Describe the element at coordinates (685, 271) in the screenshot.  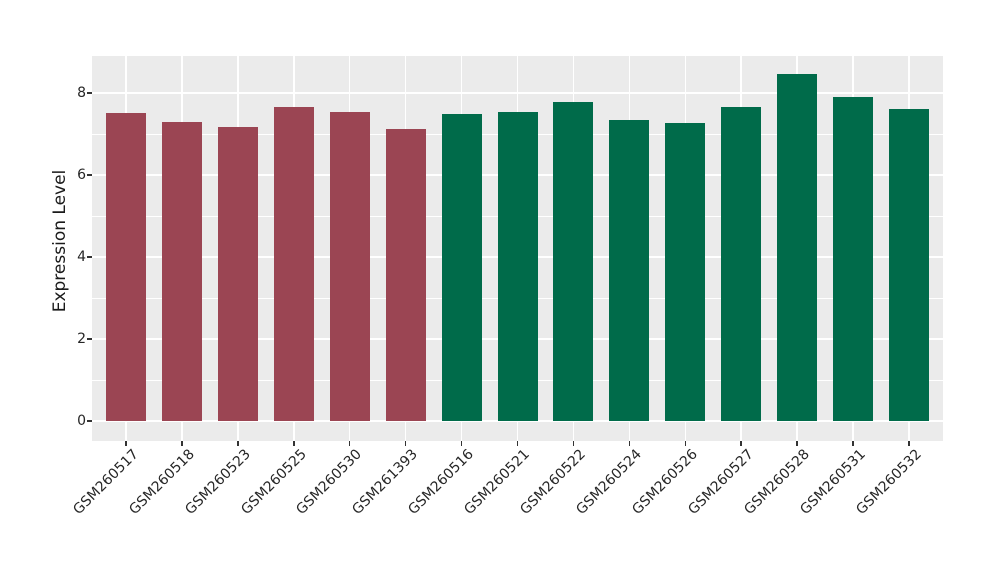
I see `bar-GSM260526` at that location.